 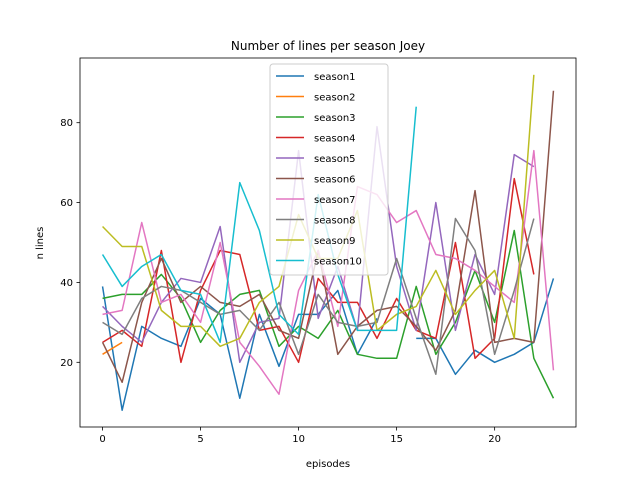 I want to click on legend-label-season1: season1, so click(x=335, y=77).